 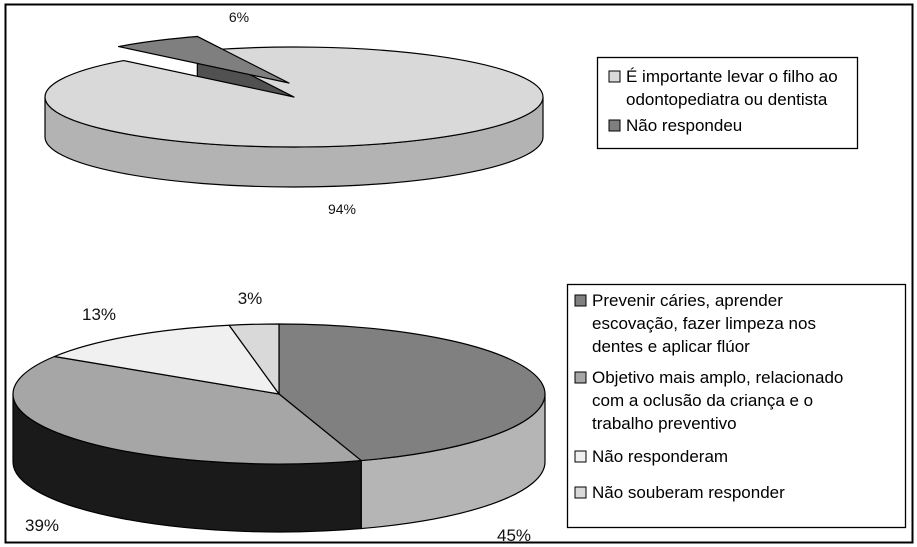 I want to click on legend-2-item-1-line-2: trabalho preventivo, so click(x=664, y=423).